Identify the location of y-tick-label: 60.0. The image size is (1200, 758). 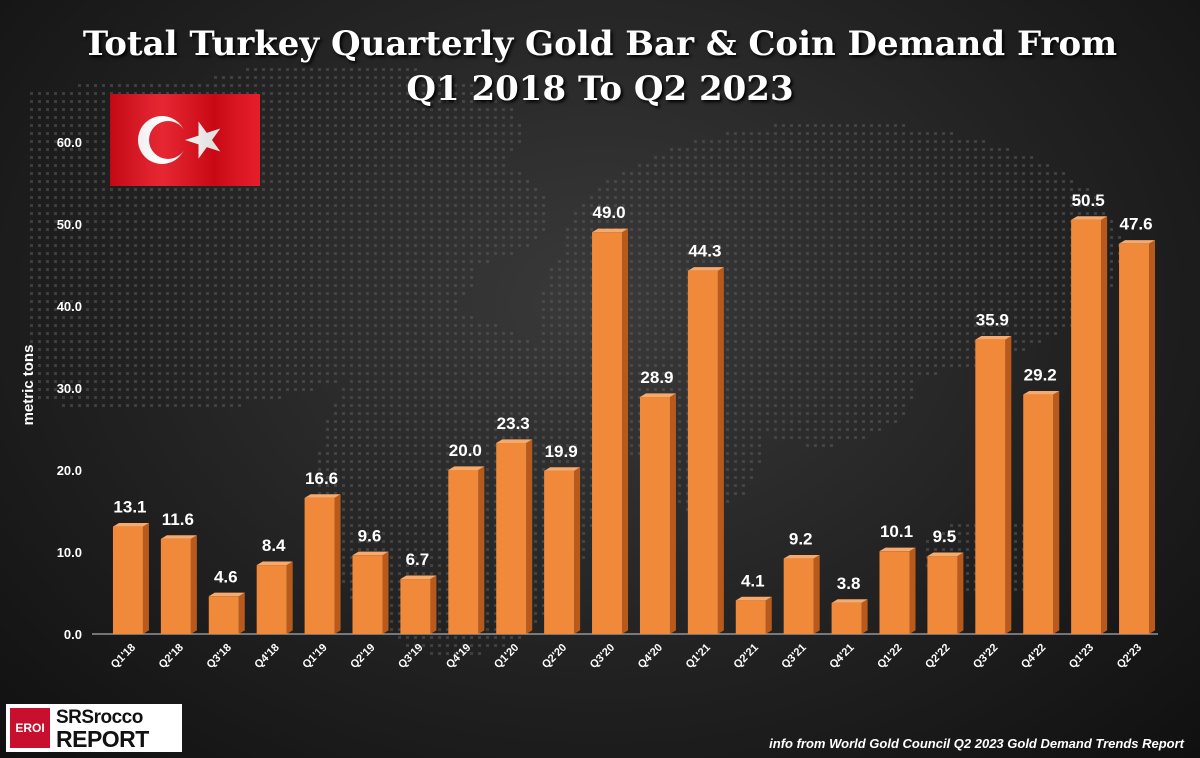
(69, 142).